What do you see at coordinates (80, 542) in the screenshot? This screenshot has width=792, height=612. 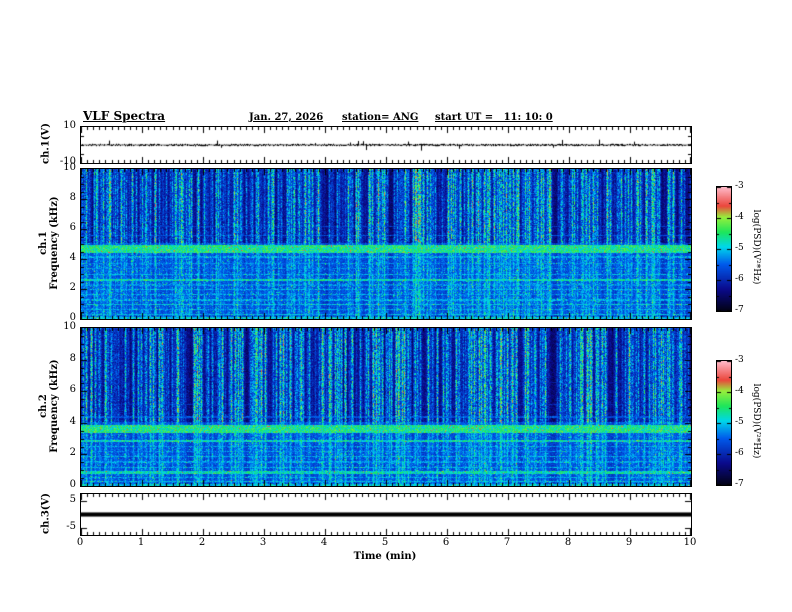 I see `time-axis-tick-label: 0` at bounding box center [80, 542].